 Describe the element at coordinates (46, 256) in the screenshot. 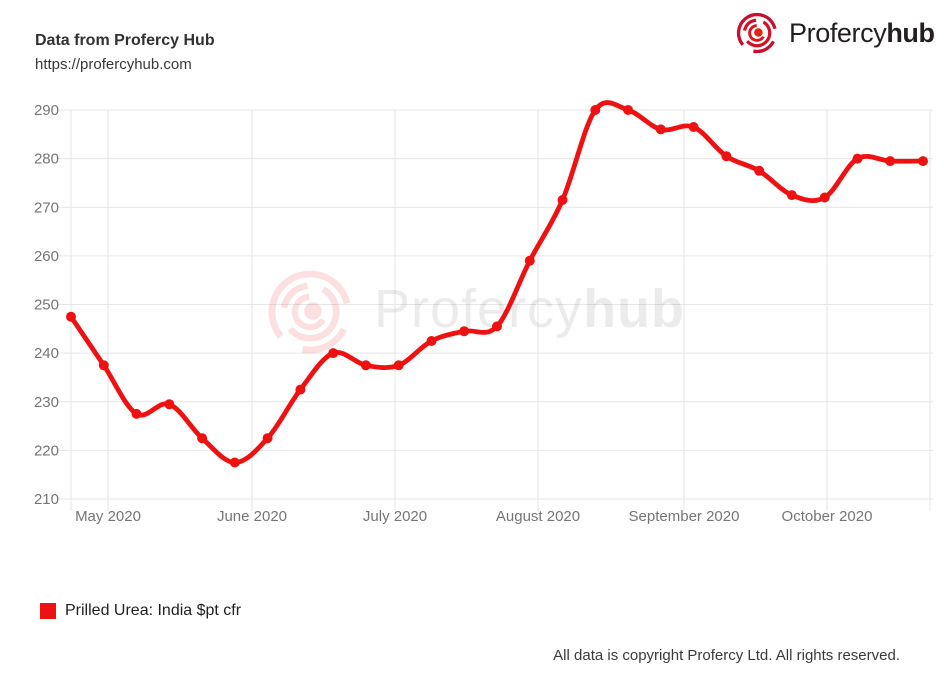

I see `y-tick-label: 260` at that location.